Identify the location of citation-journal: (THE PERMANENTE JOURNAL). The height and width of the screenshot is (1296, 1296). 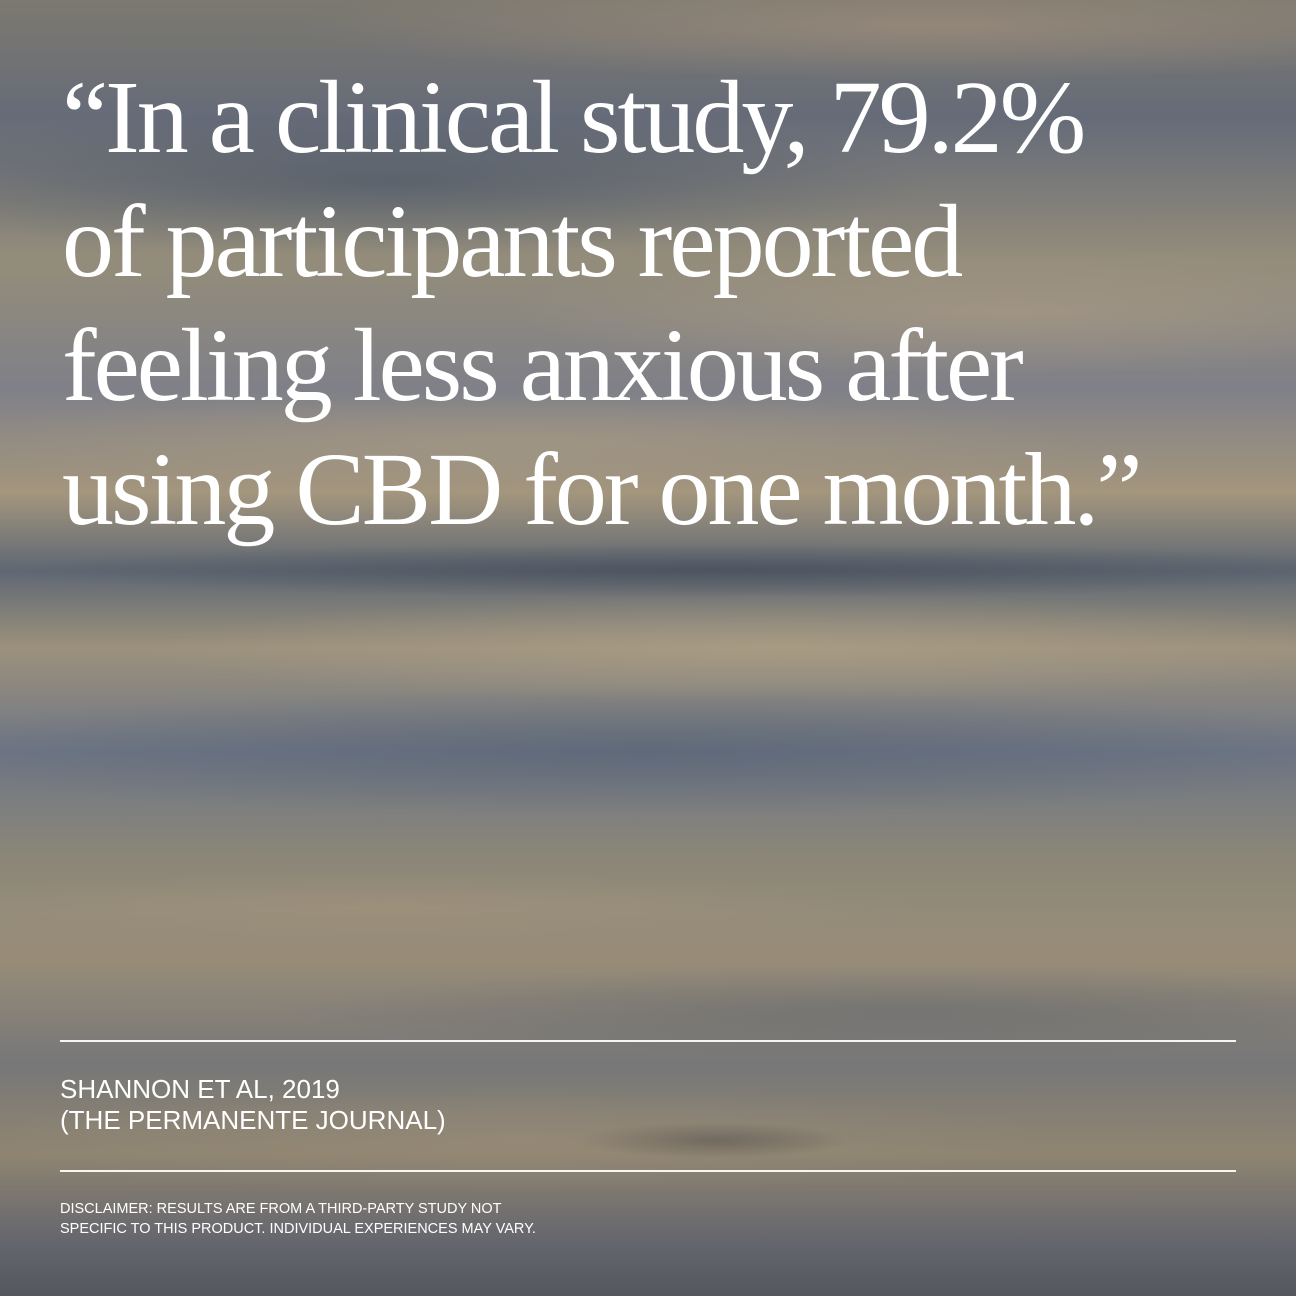
(253, 1120).